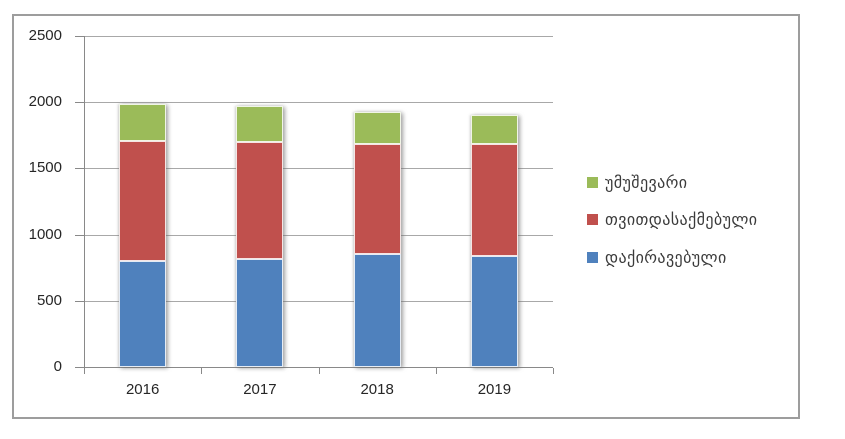 The image size is (845, 439). What do you see at coordinates (45, 168) in the screenshot?
I see `y-axis-label-1500: 1500` at bounding box center [45, 168].